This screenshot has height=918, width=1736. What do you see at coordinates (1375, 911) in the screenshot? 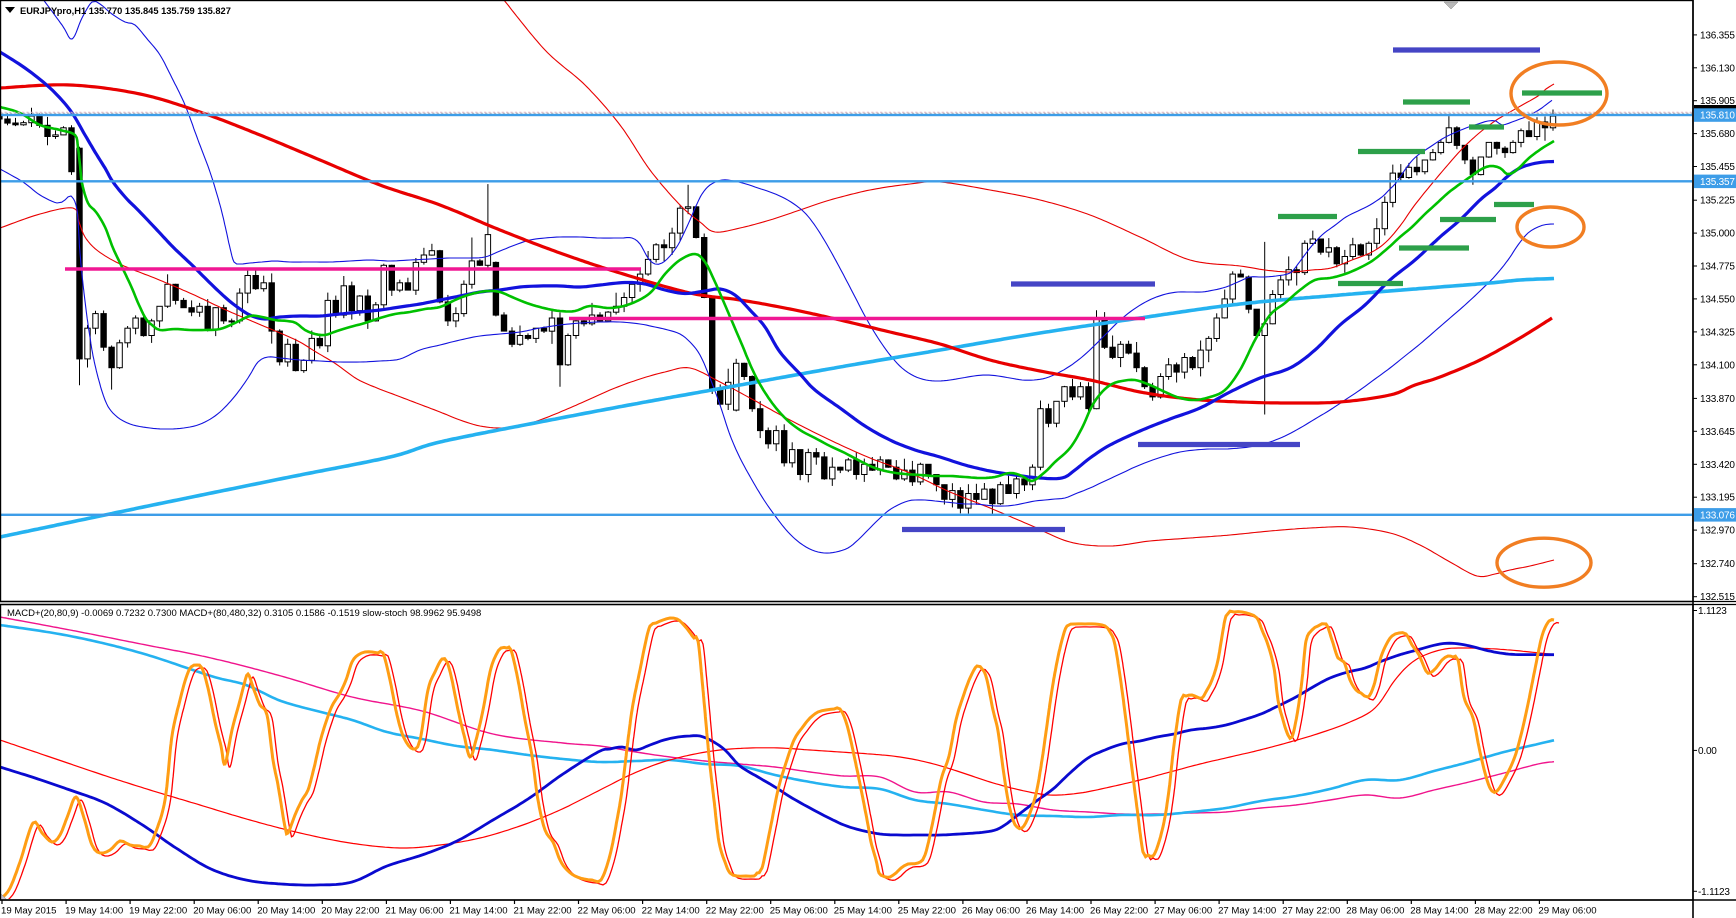
I see `svg-text: 28 May 06:00` at bounding box center [1375, 911].